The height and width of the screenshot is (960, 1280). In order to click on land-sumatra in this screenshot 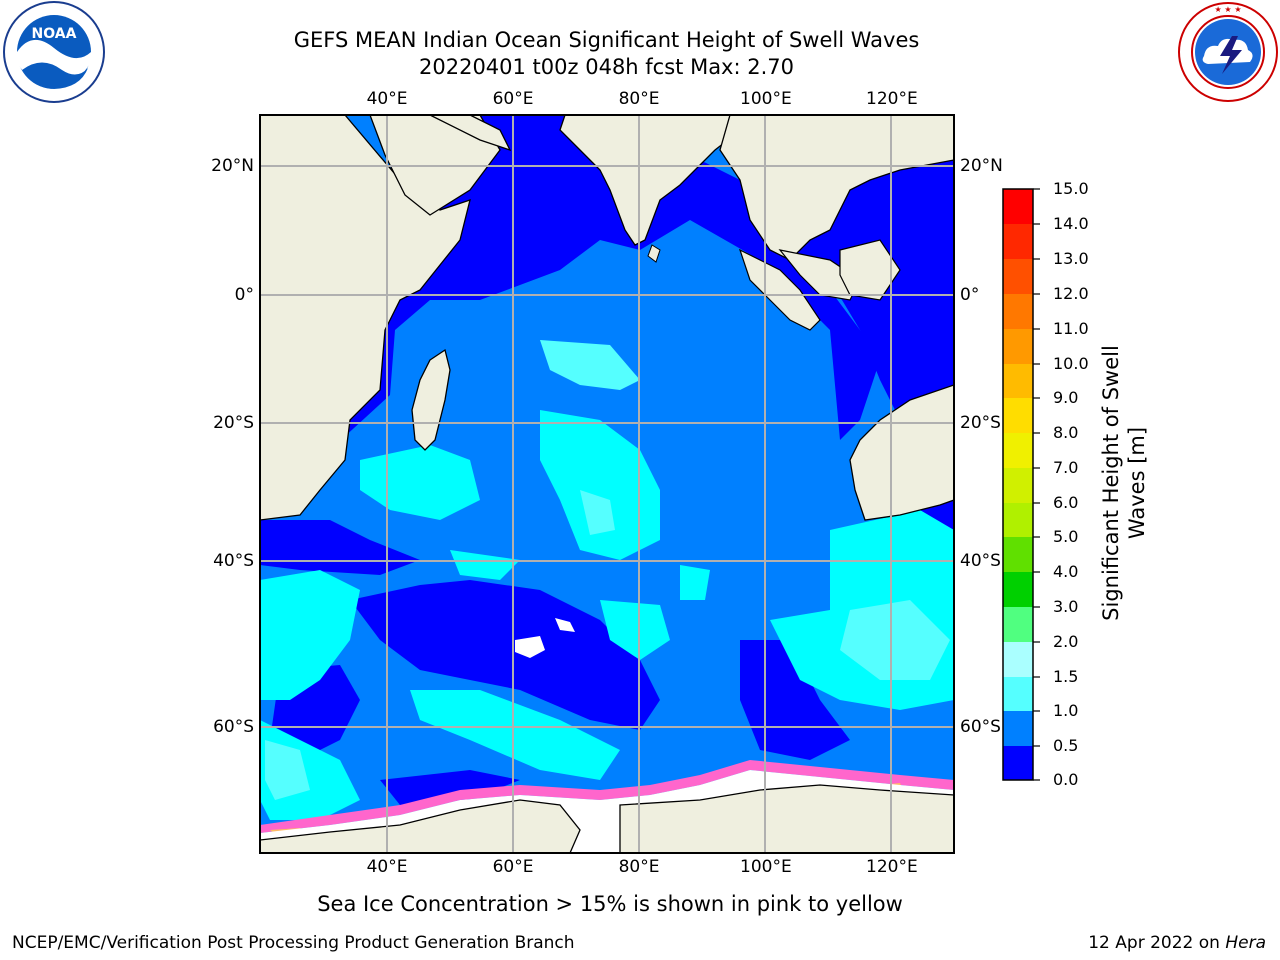, I will do `click(779, 289)`.